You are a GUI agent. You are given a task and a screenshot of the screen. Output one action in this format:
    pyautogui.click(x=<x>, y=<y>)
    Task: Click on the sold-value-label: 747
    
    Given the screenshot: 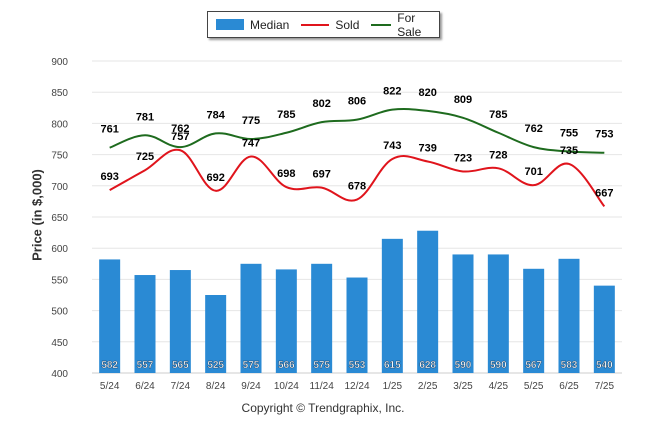 What is the action you would take?
    pyautogui.click(x=251, y=143)
    